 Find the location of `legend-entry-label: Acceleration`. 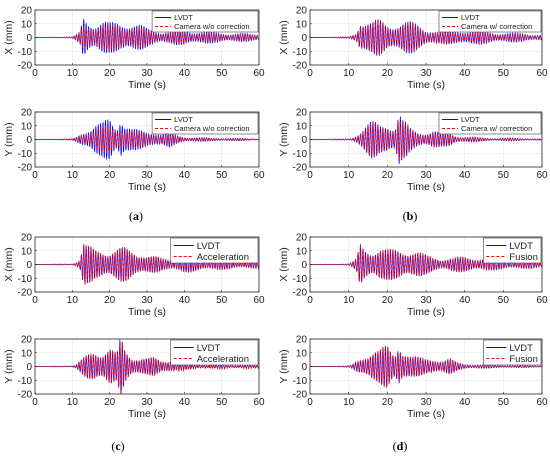

legend-entry-label: Acceleration is located at coordinates (223, 359).